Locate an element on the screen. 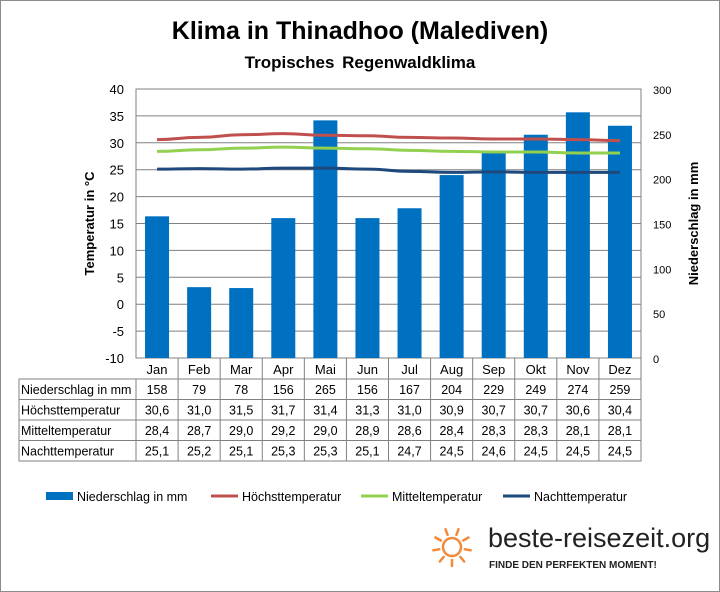  table-cell: 24,7 is located at coordinates (409, 452).